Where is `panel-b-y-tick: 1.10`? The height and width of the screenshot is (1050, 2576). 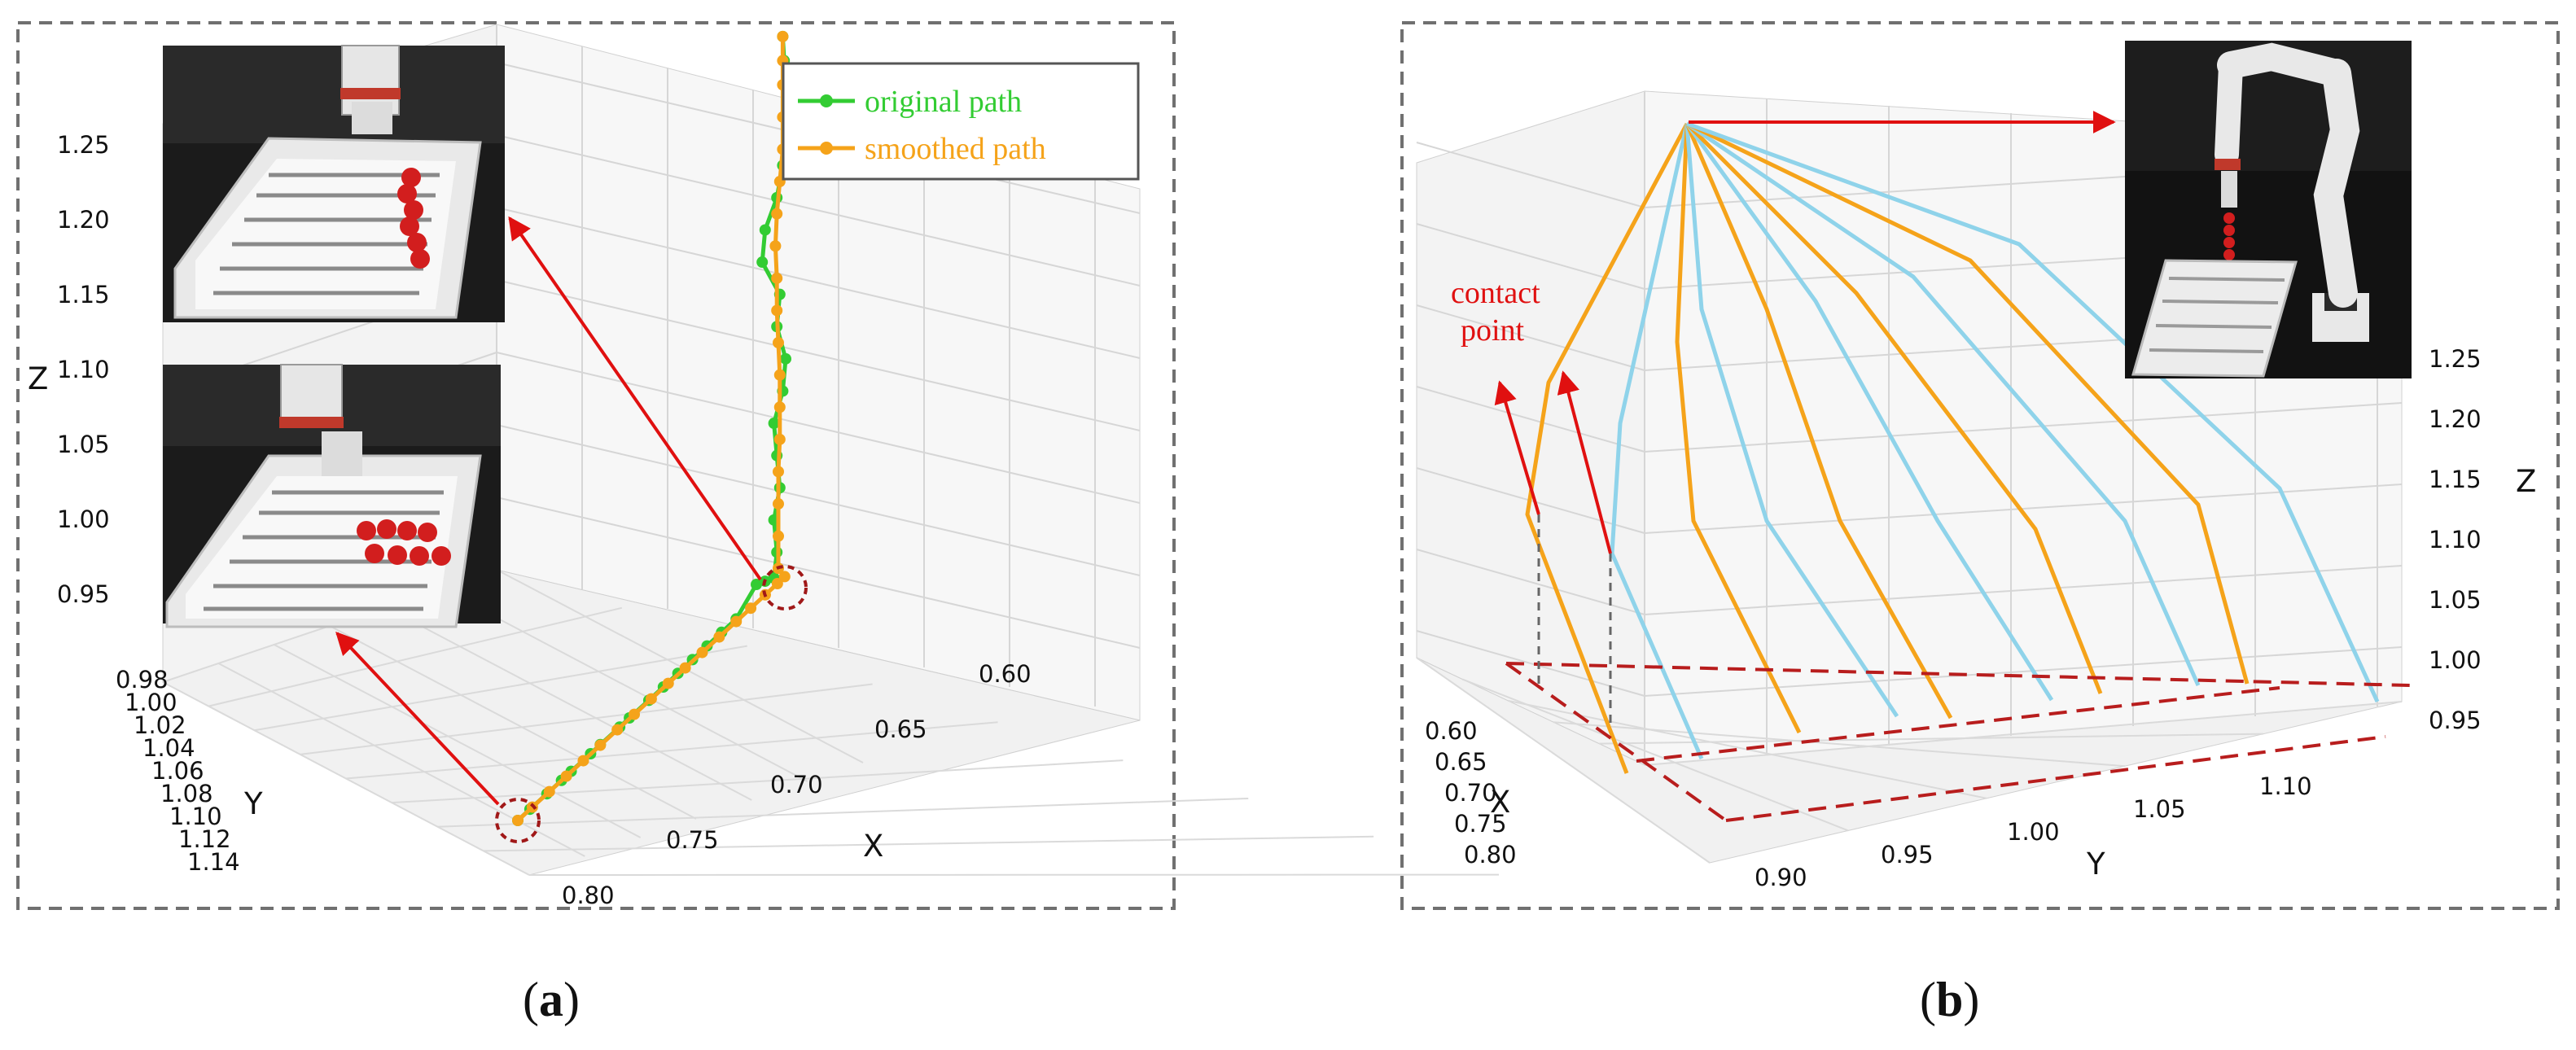 panel-b-y-tick: 1.10 is located at coordinates (2285, 786).